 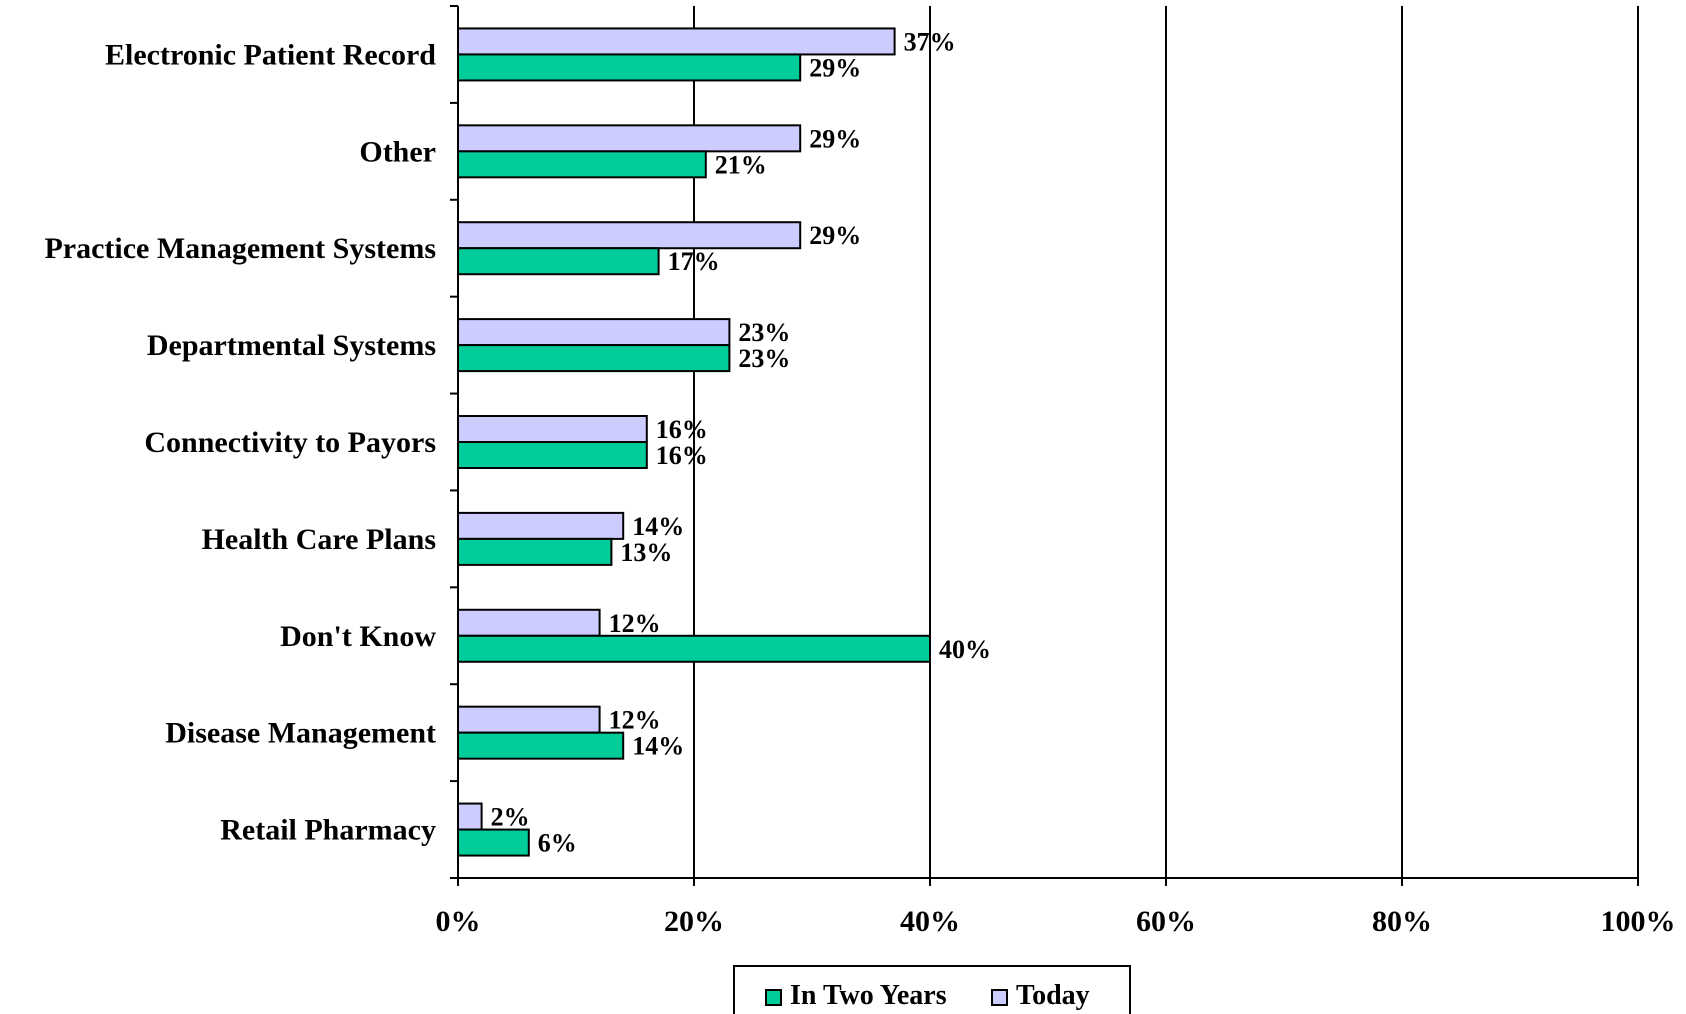 I want to click on category-label: Practice Management Systems, so click(x=240, y=248).